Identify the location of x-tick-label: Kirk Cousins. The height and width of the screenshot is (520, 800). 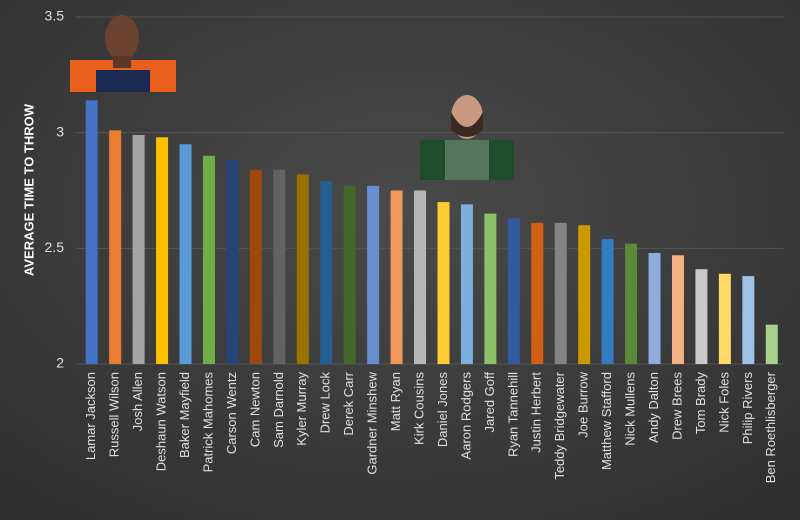
(418, 408).